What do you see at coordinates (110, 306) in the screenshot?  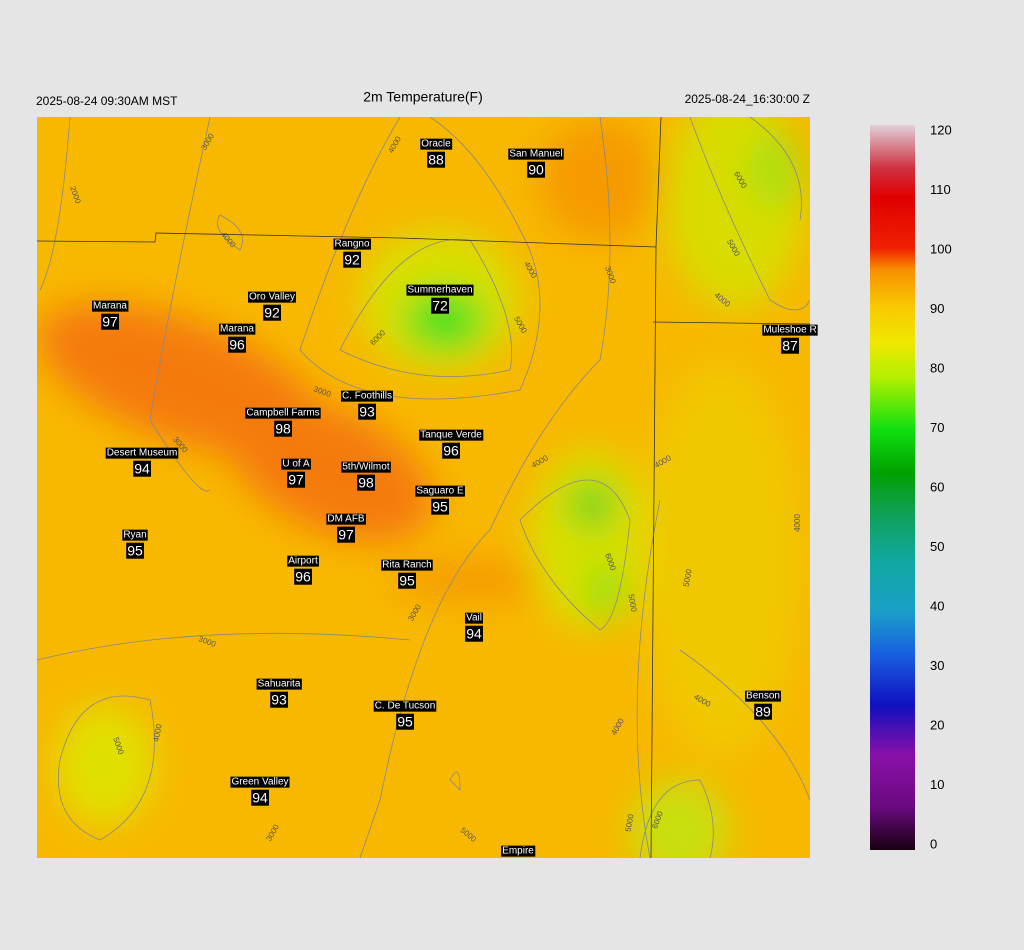 I see `station-name: Marana` at bounding box center [110, 306].